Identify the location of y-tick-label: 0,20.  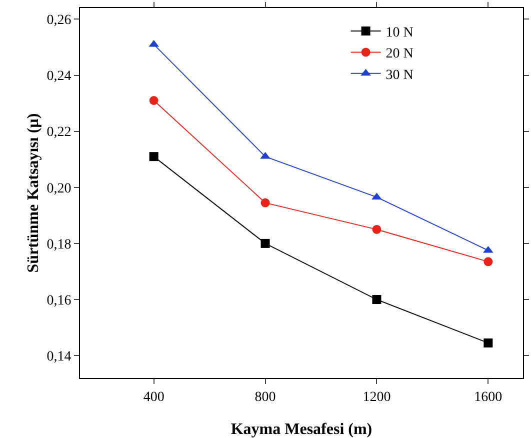
(59, 188).